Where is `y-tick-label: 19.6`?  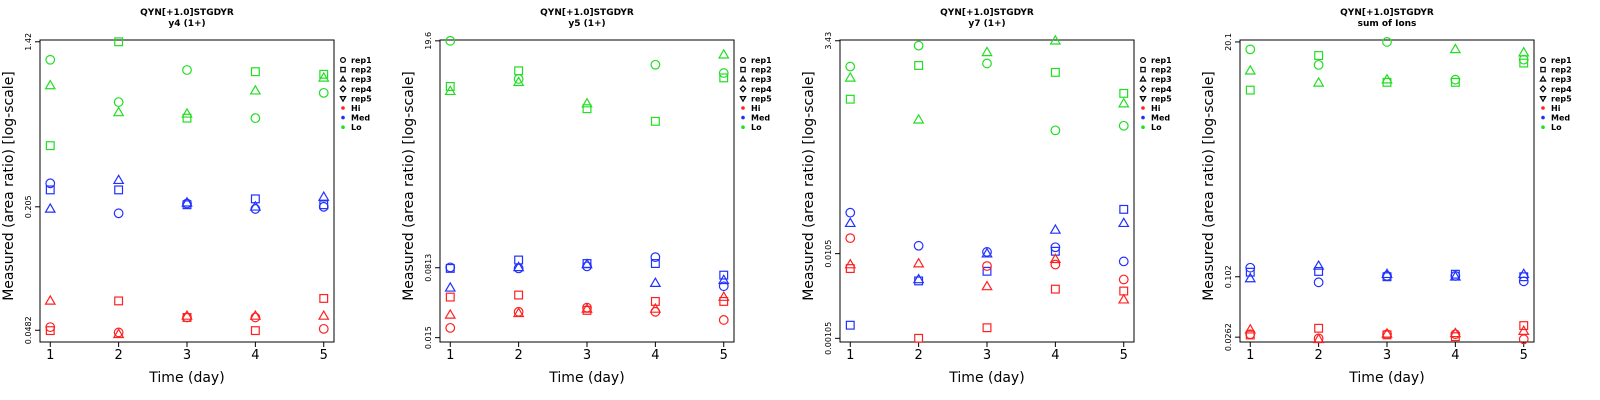 y-tick-label: 19.6 is located at coordinates (428, 41).